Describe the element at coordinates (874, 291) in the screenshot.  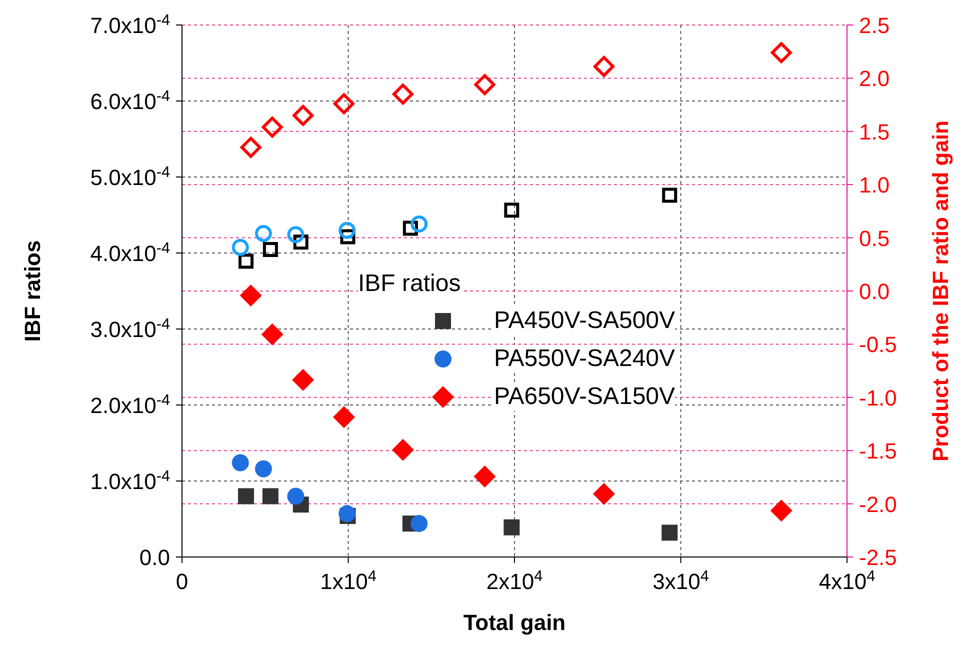
I see `y2-tick-label: 0.0` at that location.